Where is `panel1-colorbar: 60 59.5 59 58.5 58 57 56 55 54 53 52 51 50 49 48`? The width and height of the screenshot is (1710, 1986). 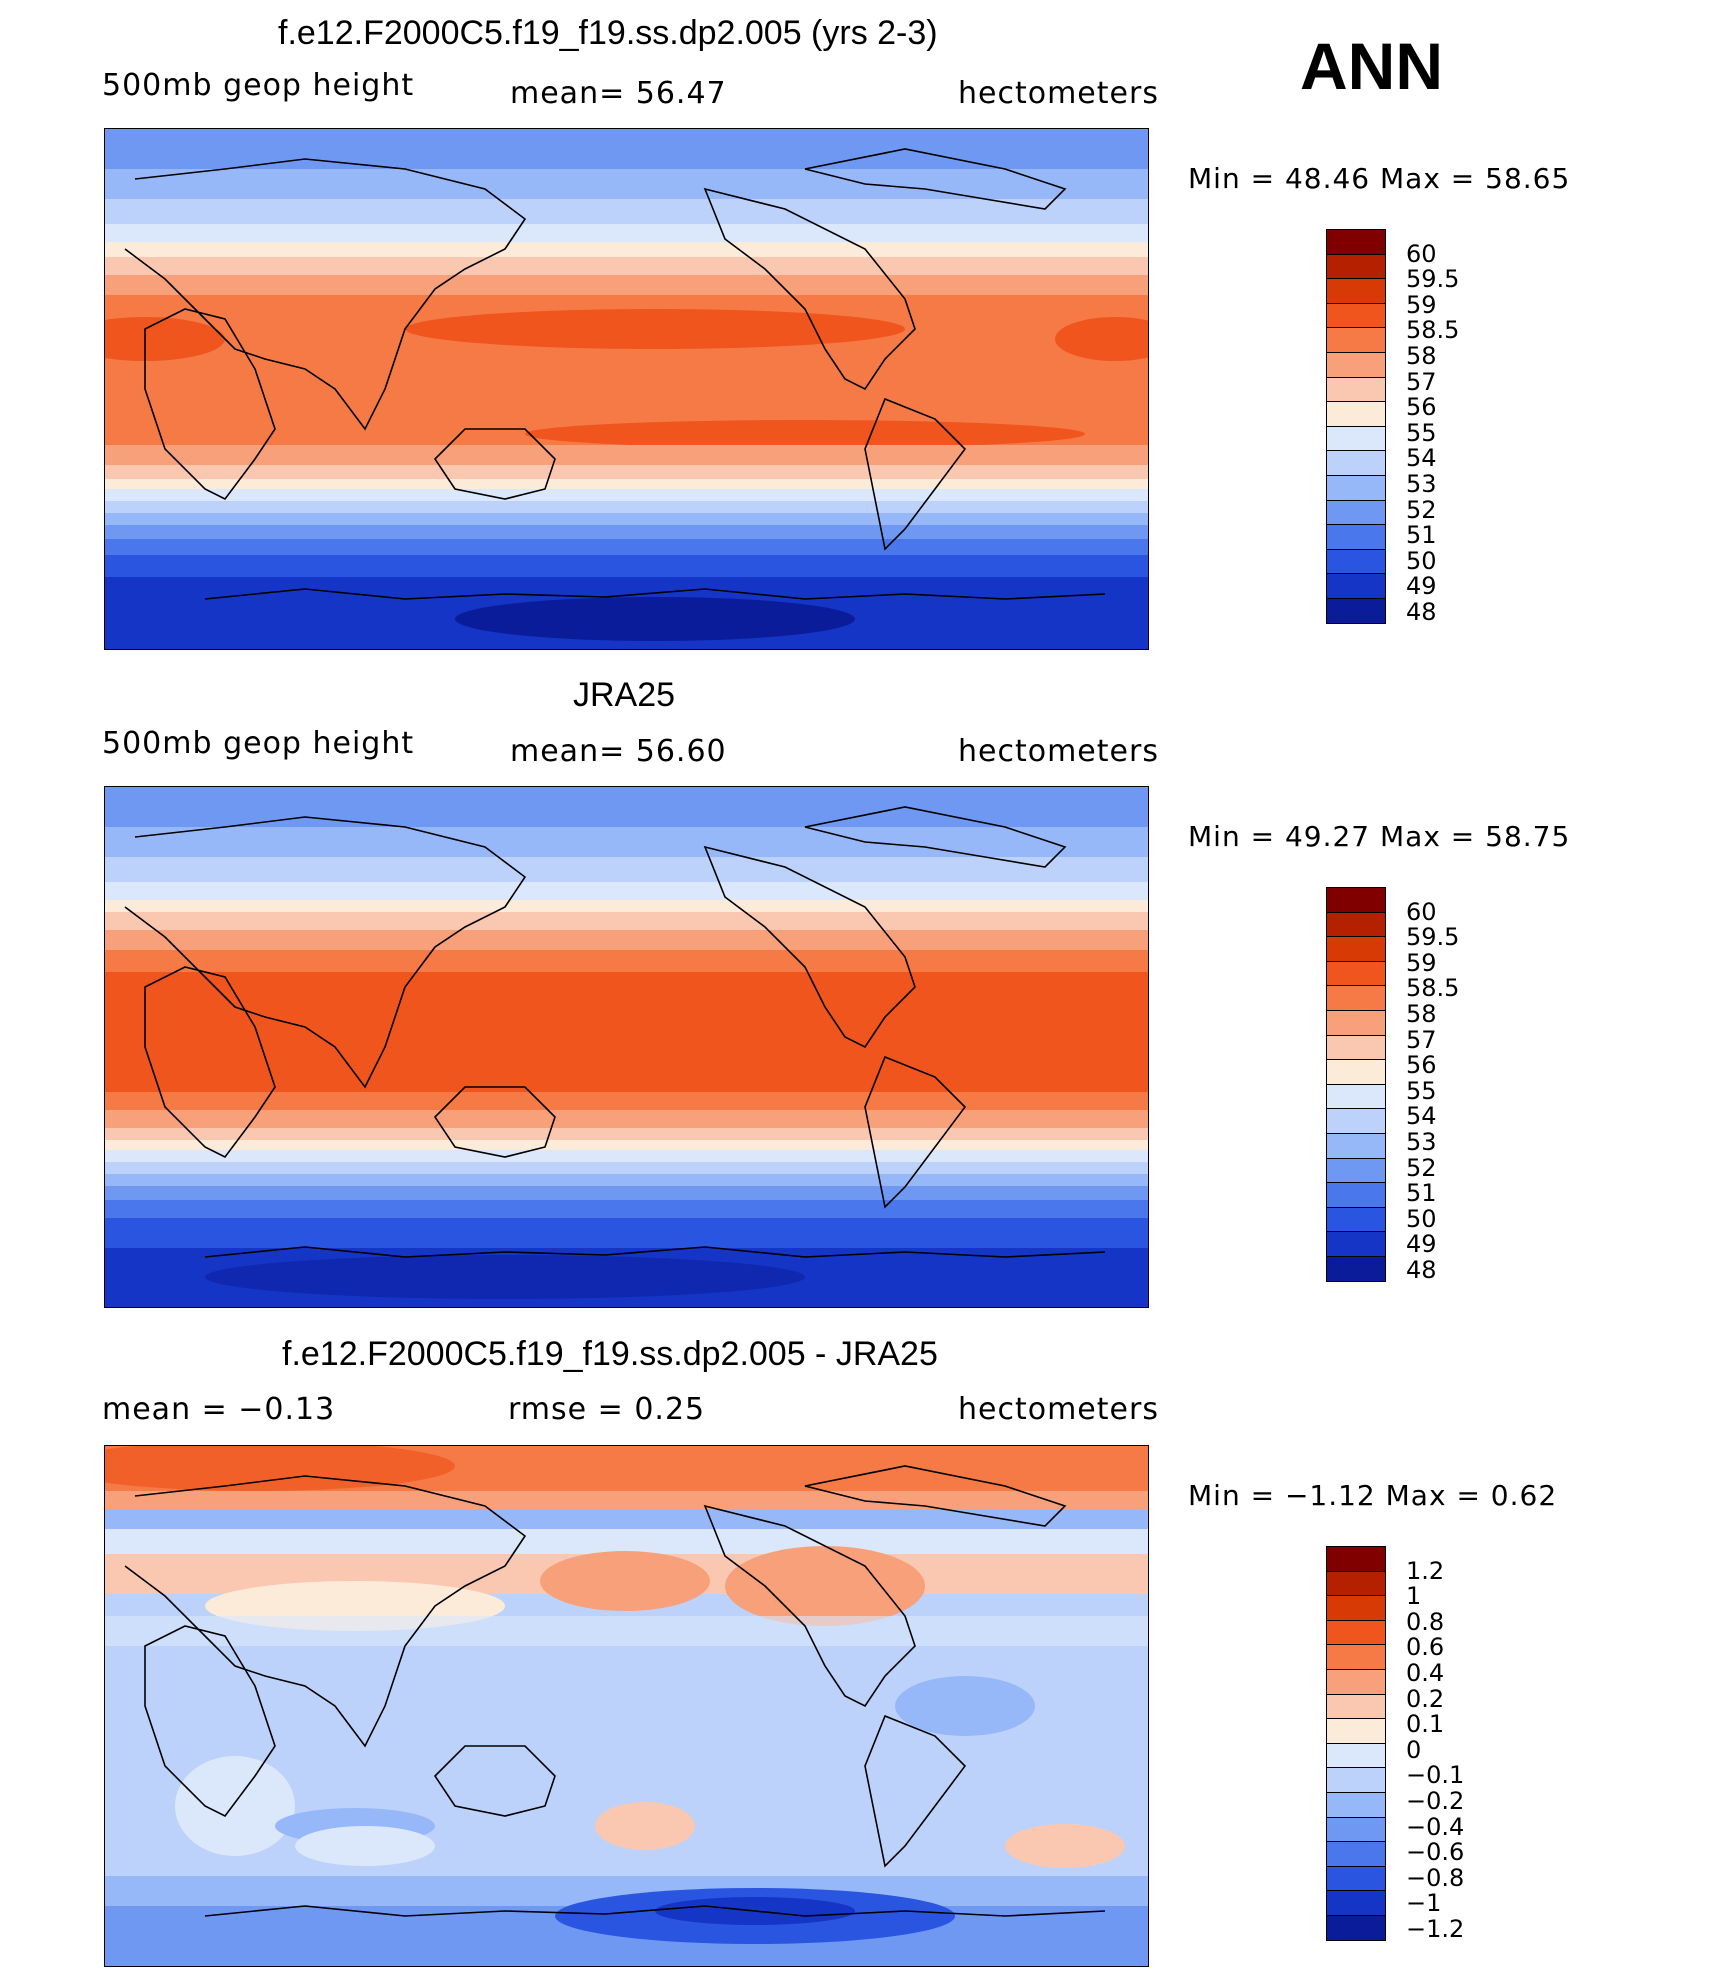 panel1-colorbar: 60 59.5 59 58.5 58 57 56 55 54 53 52 51 50 49 48 is located at coordinates (1392, 427).